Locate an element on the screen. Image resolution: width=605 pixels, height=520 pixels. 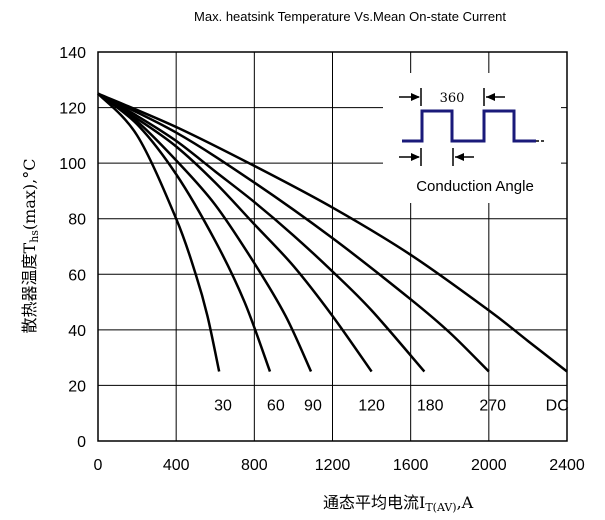
curve-label: 60 is located at coordinates (276, 405).